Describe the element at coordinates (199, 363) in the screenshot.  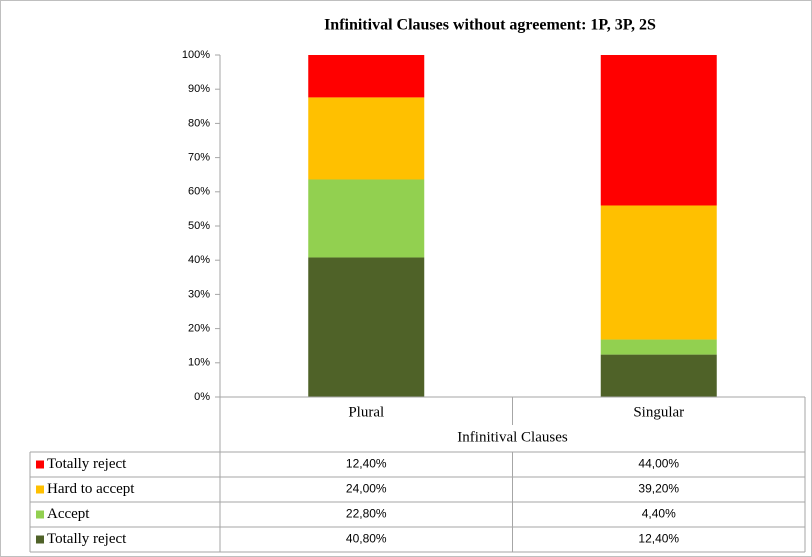
I see `y-tick-label: 10%` at that location.